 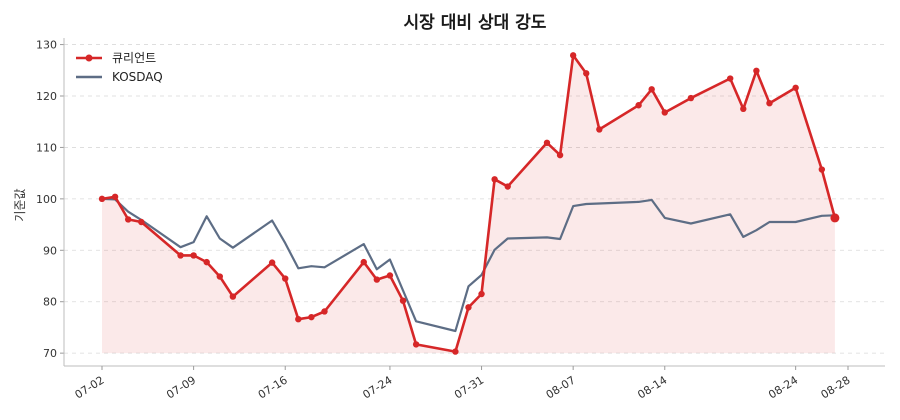 I want to click on x-tick-label: 08-07, so click(x=561, y=388).